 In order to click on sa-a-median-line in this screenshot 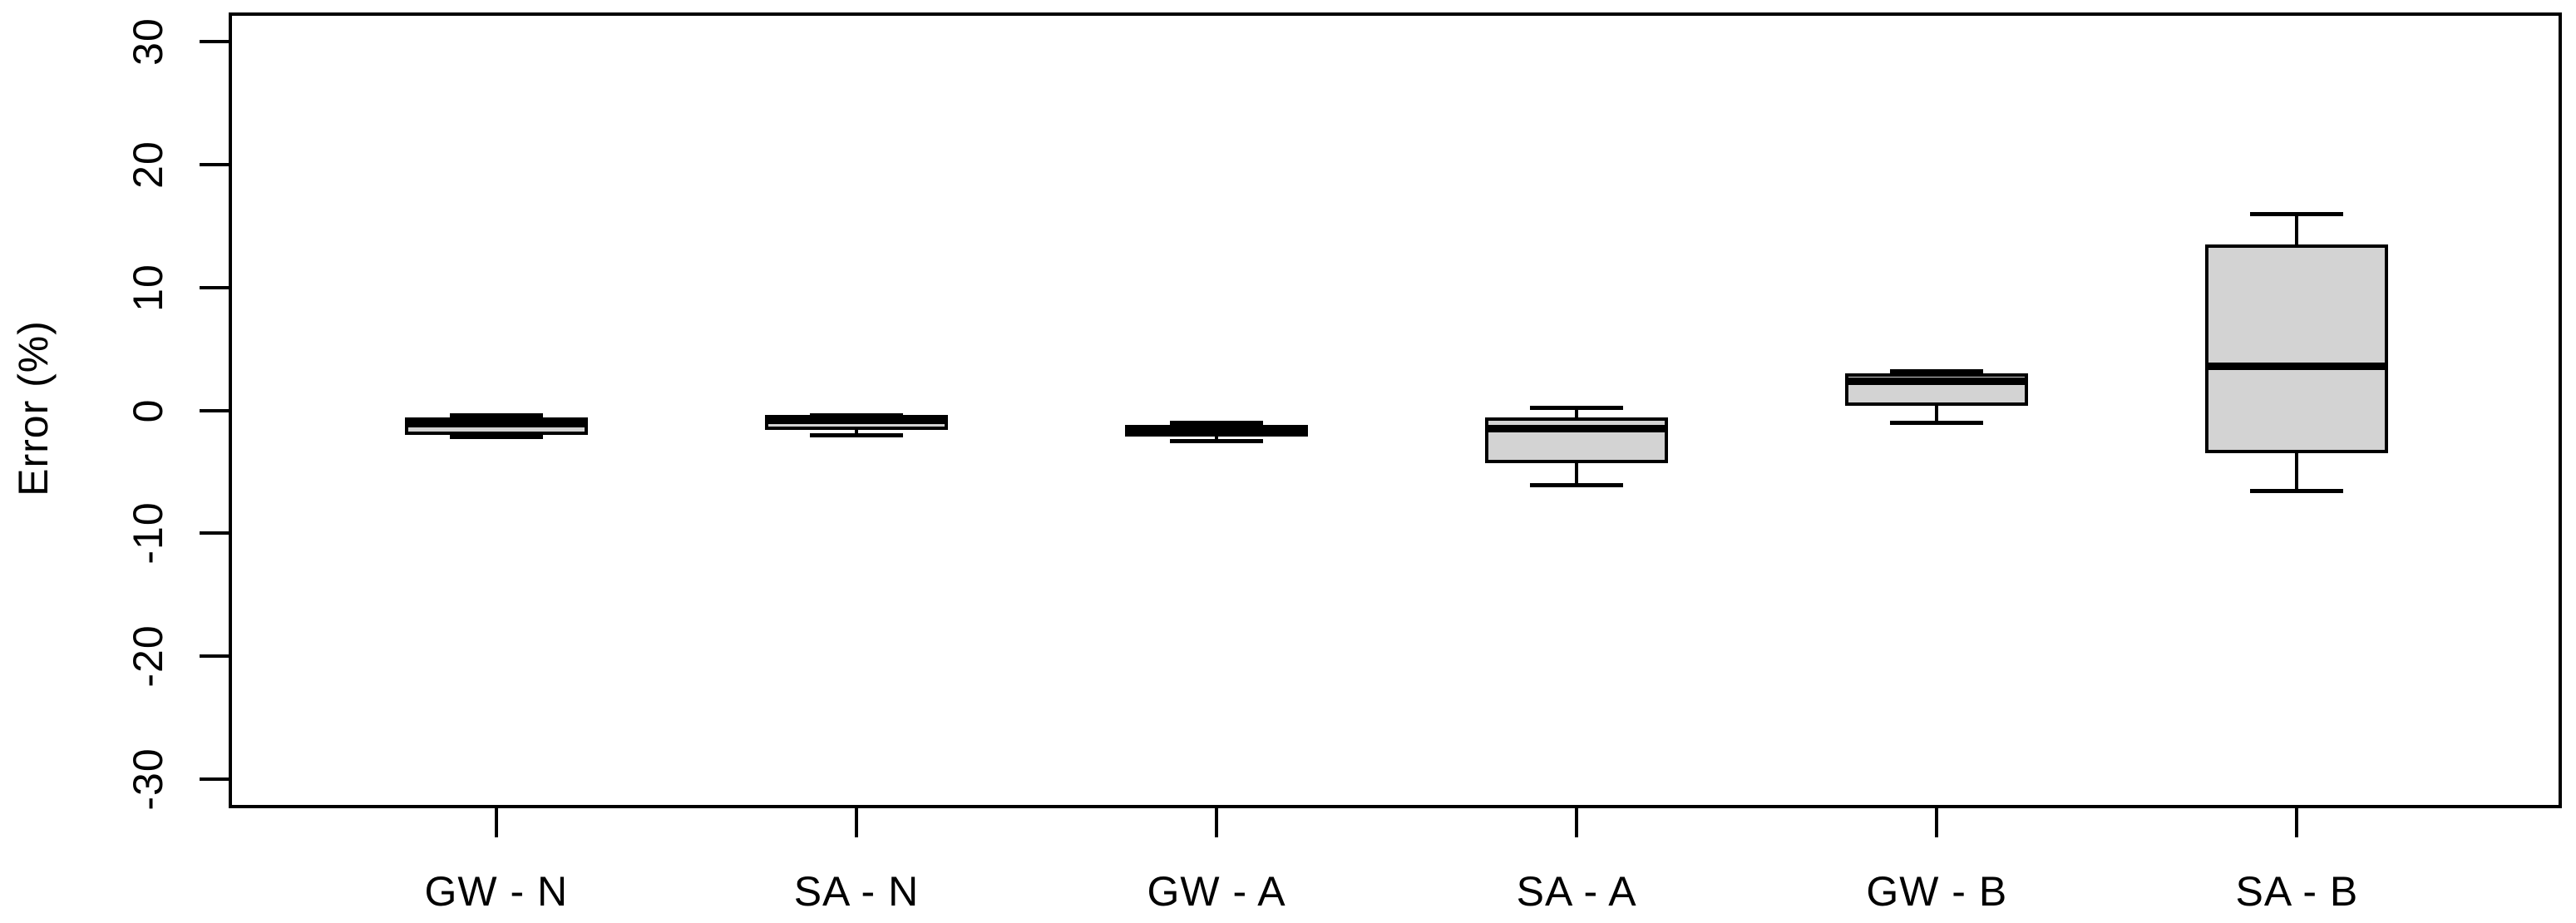, I will do `click(1577, 429)`.